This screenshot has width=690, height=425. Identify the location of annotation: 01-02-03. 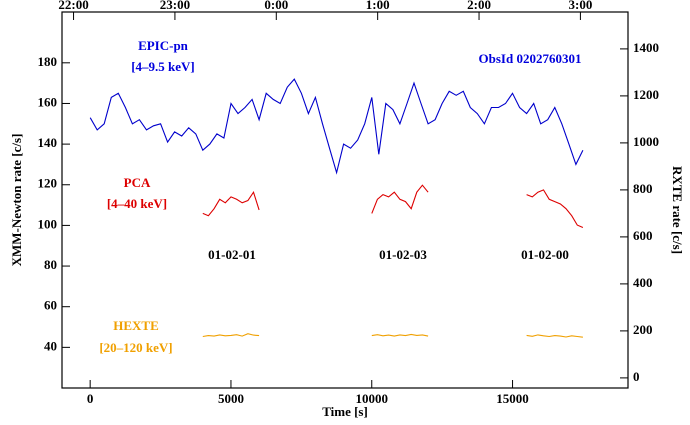
(403, 254).